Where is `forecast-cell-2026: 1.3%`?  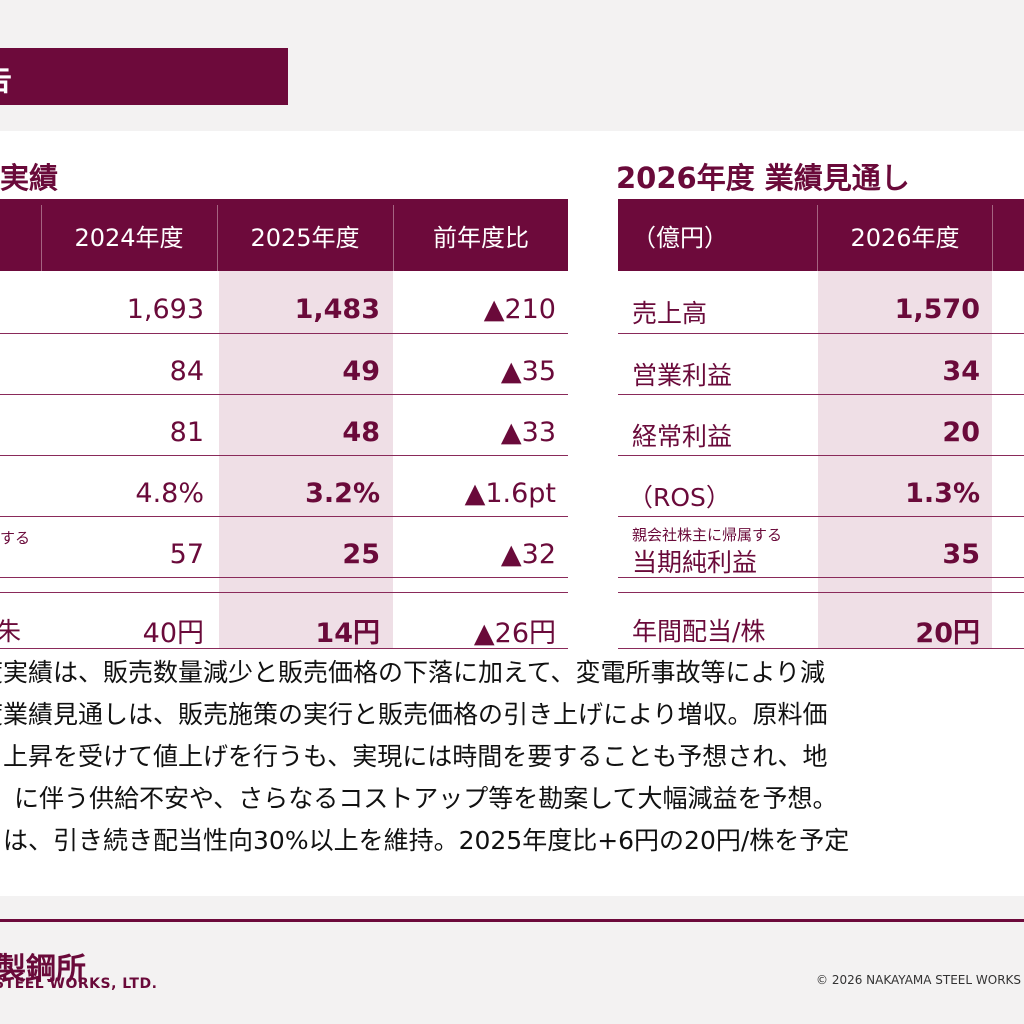 forecast-cell-2026: 1.3% is located at coordinates (942, 493).